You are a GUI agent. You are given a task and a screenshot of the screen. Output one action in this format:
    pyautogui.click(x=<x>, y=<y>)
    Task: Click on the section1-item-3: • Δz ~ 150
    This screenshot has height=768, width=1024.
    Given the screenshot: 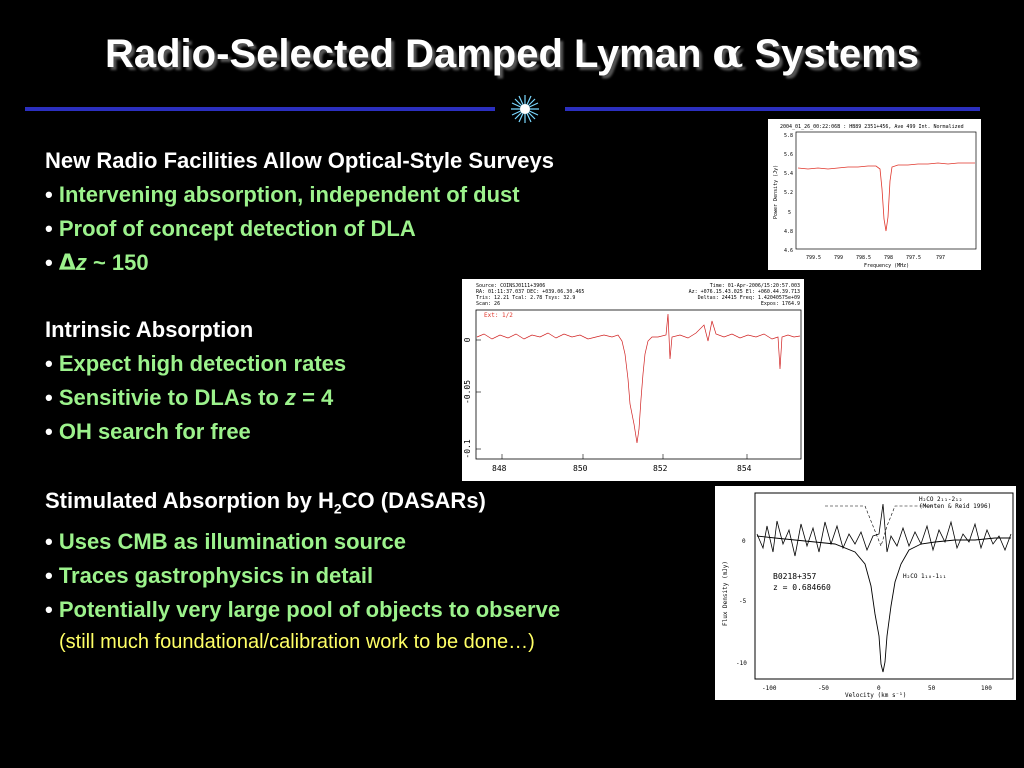 What is the action you would take?
    pyautogui.click(x=97, y=263)
    